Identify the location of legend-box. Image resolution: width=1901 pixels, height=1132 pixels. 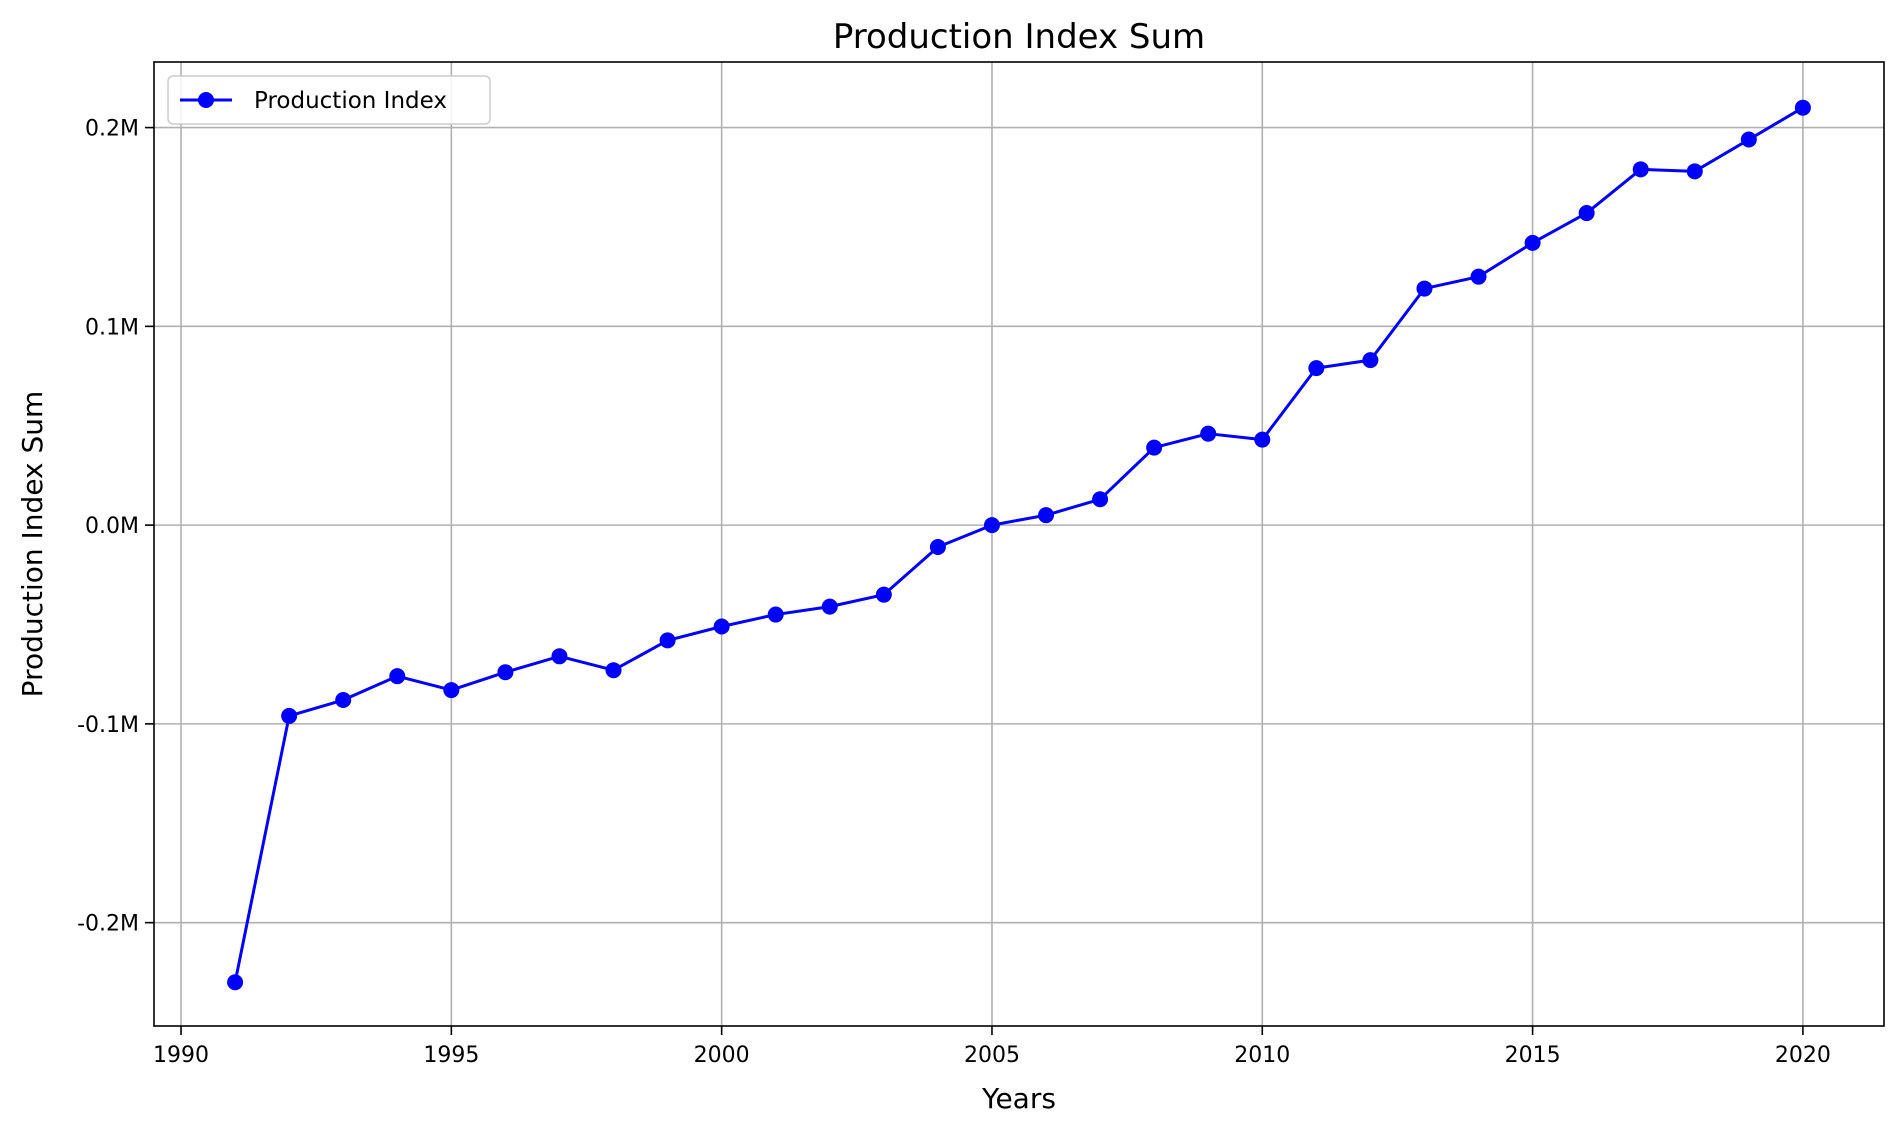
(329, 100).